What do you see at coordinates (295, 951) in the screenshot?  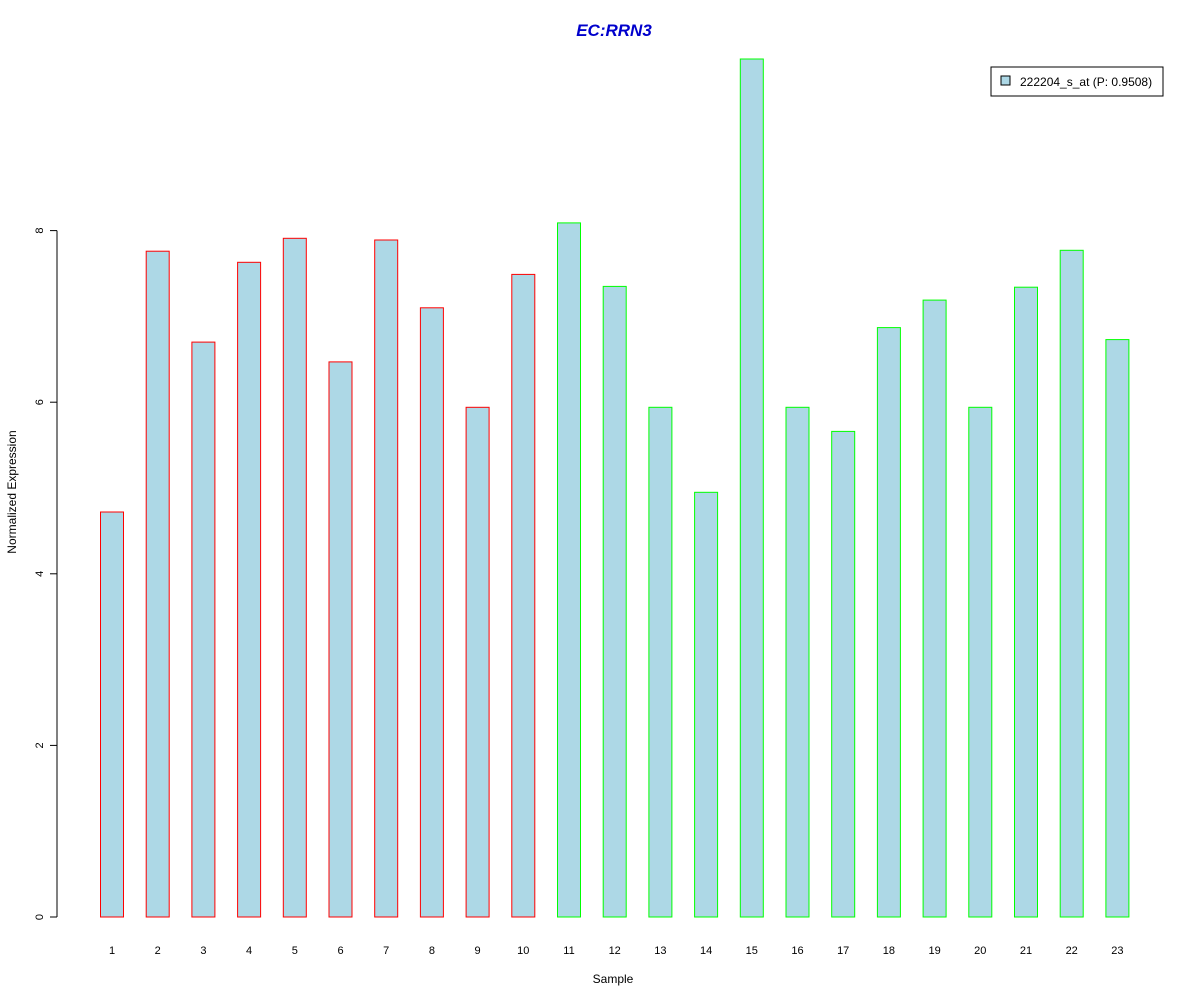 I see `x-tick-label: 5` at bounding box center [295, 951].